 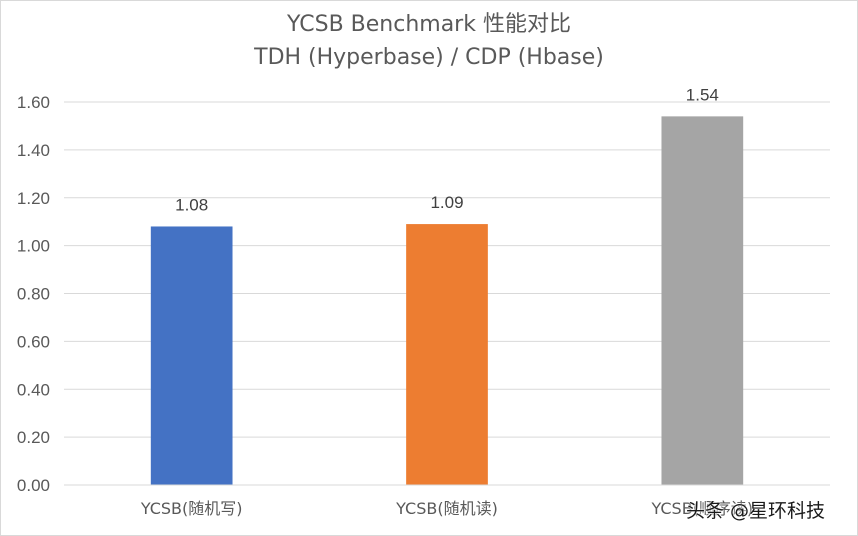 I want to click on y-tick-label: 1.00, so click(x=33, y=246).